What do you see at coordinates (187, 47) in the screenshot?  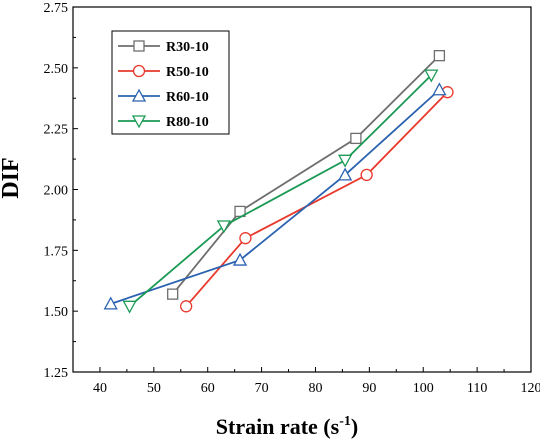 I see `legend-label: R30-10` at bounding box center [187, 47].